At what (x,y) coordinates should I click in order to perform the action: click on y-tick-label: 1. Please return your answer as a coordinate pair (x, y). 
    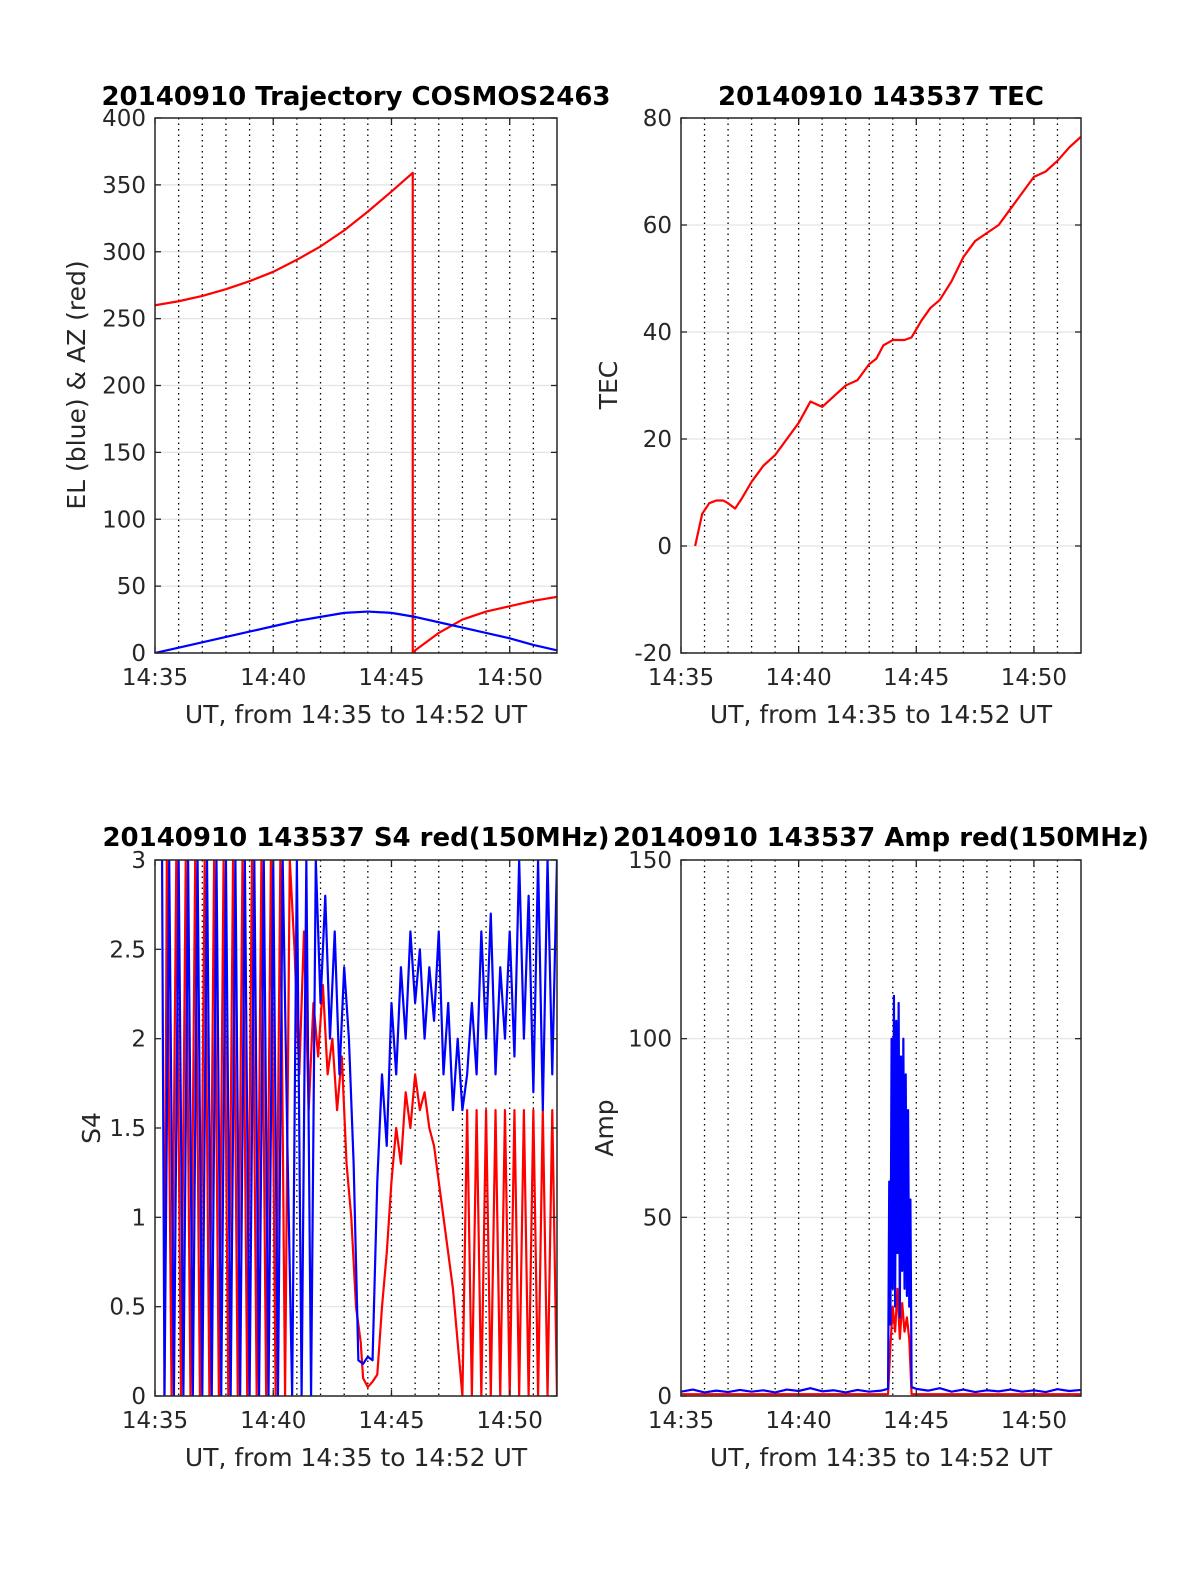
    Looking at the image, I should click on (138, 1218).